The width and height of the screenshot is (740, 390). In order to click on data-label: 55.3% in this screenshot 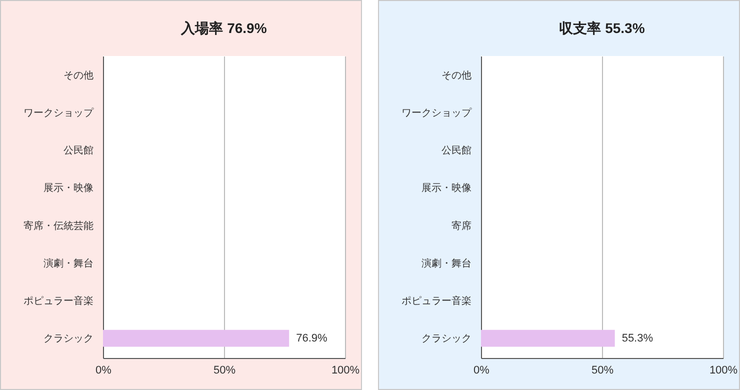, I will do `click(638, 338)`.